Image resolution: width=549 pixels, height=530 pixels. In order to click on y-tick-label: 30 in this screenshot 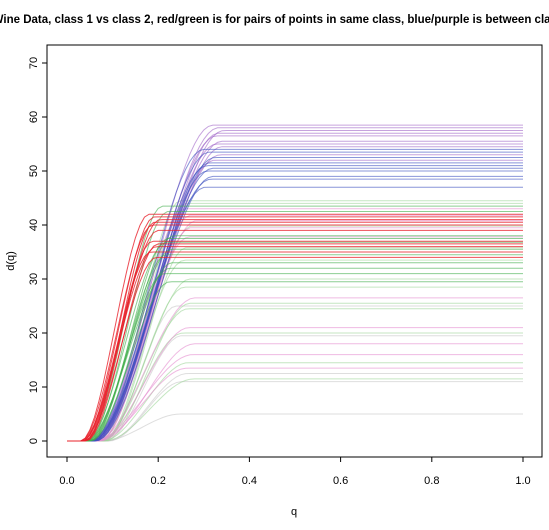, I will do `click(34, 279)`.